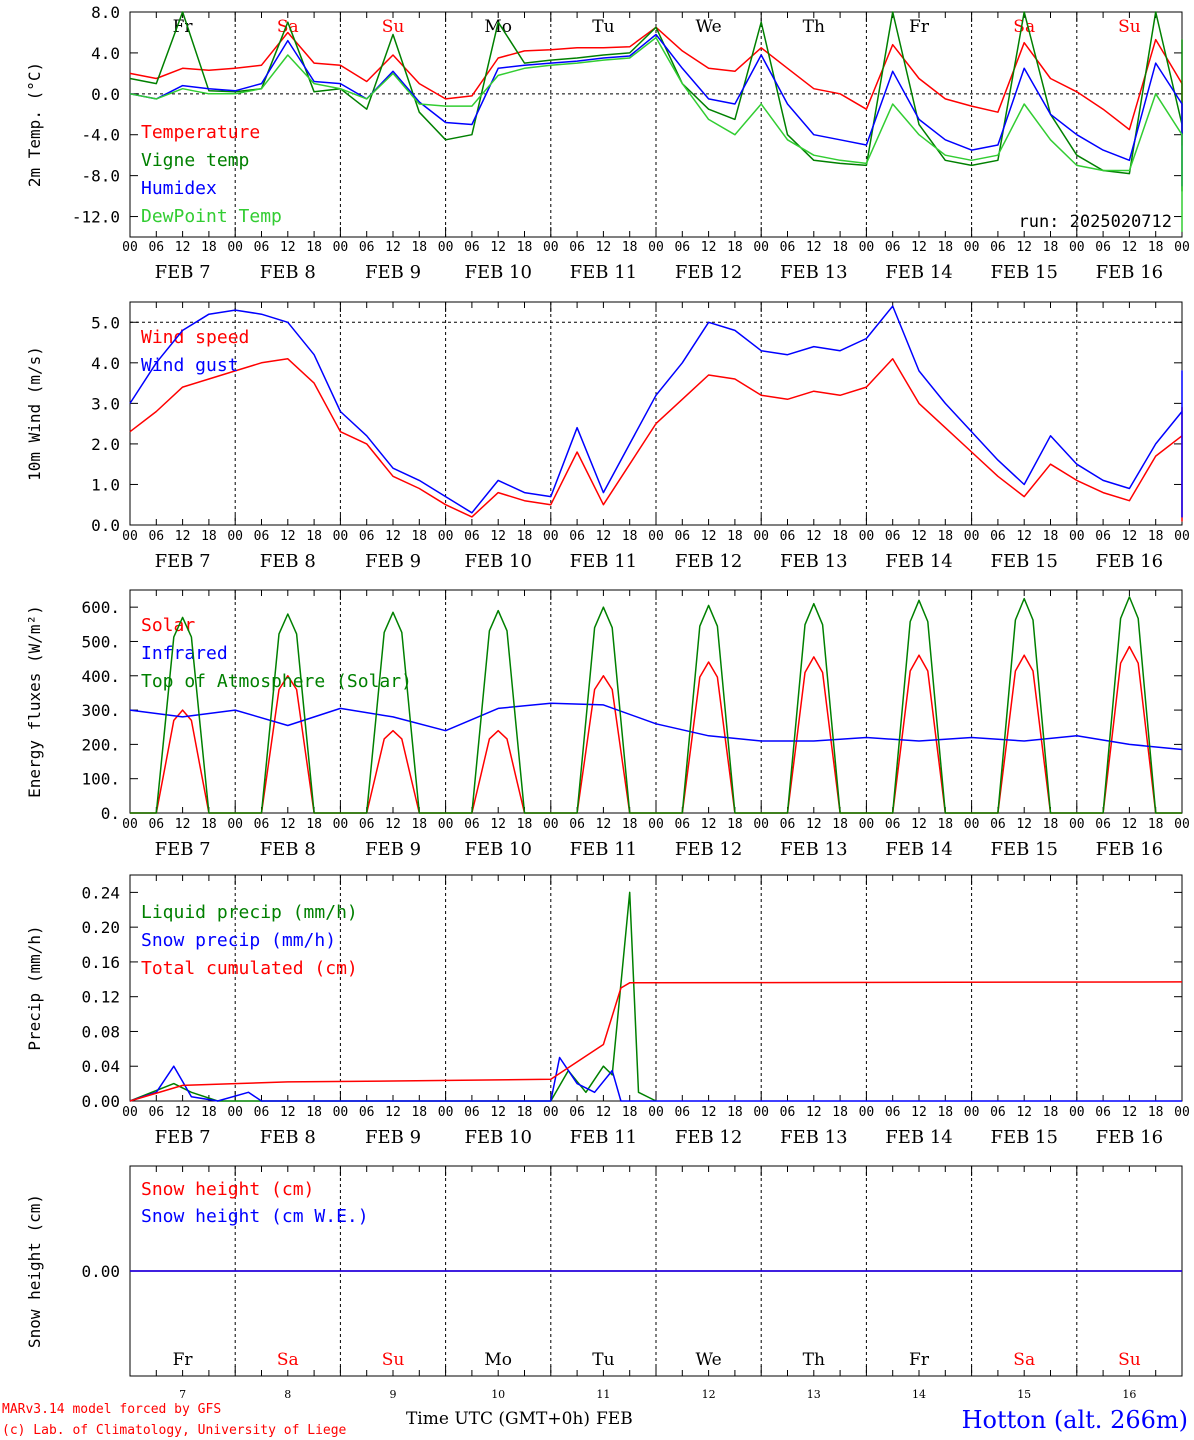 This screenshot has height=1440, width=1194. I want to click on x-day-label: FEB 15, so click(1023, 849).